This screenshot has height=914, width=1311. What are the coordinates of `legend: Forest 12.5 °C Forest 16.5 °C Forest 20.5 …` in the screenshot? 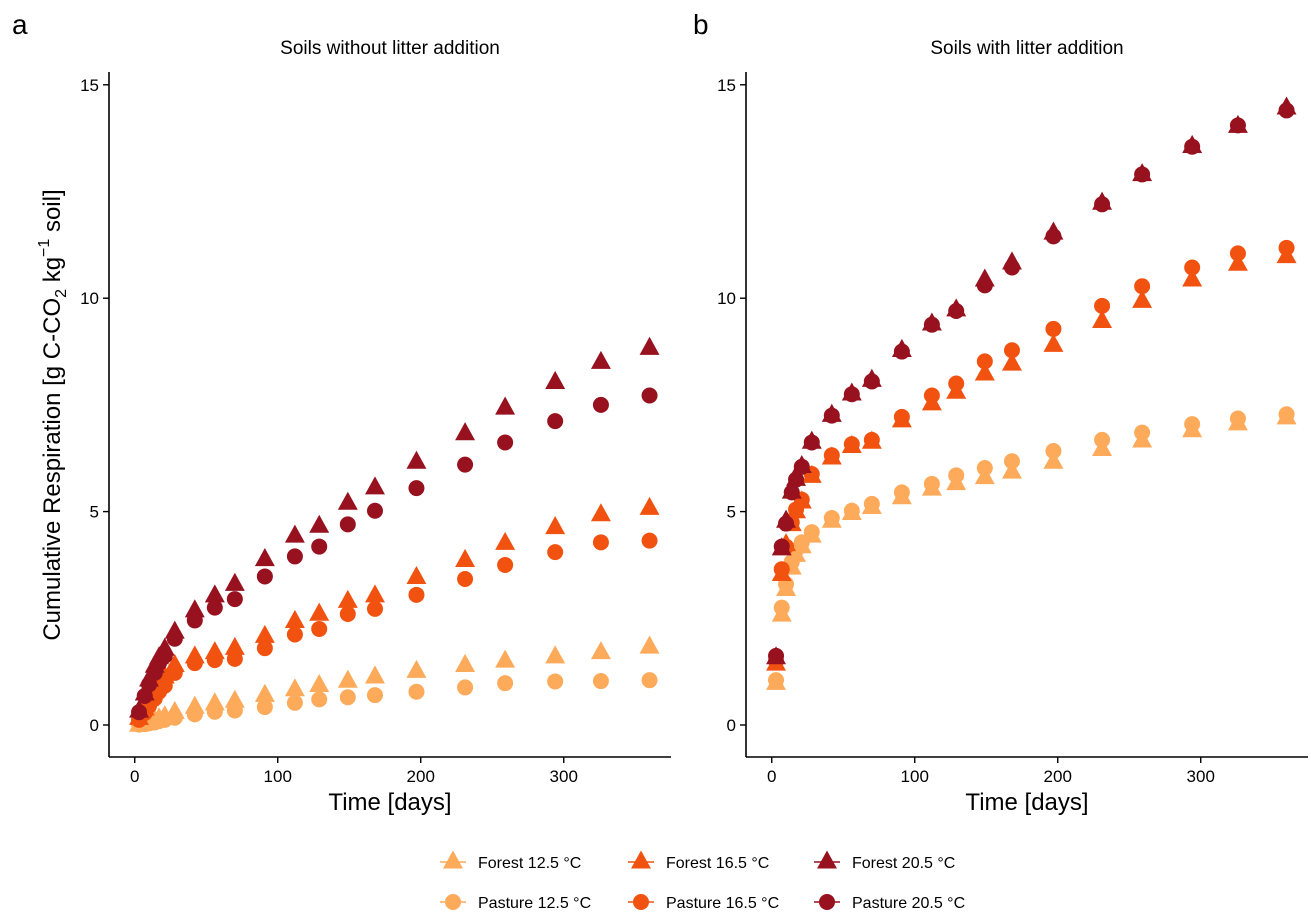 It's located at (702, 881).